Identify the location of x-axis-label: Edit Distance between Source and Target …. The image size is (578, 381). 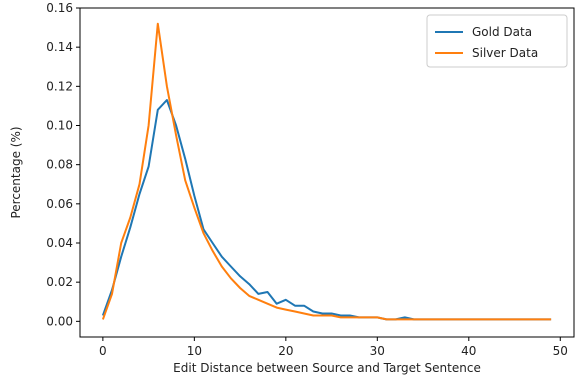
(327, 368).